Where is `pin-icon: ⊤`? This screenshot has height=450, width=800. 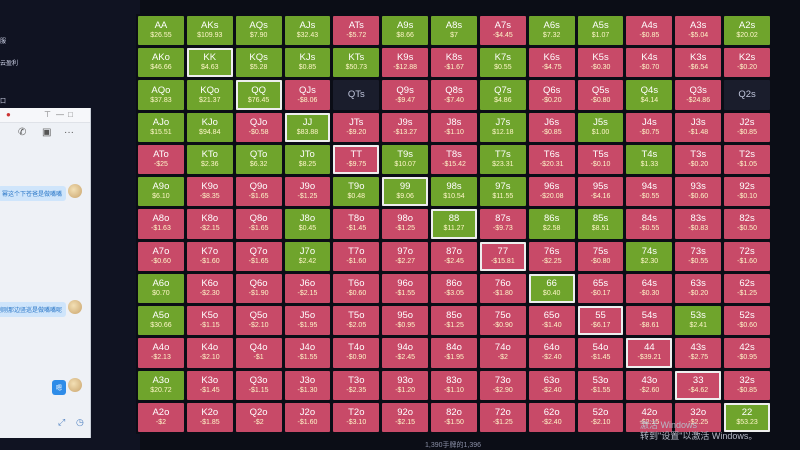 pin-icon: ⊤ is located at coordinates (47, 114).